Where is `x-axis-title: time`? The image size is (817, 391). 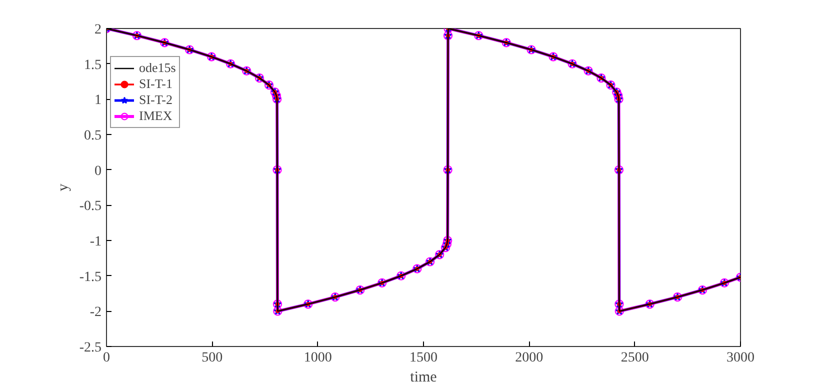
x-axis-title: time is located at coordinates (424, 378).